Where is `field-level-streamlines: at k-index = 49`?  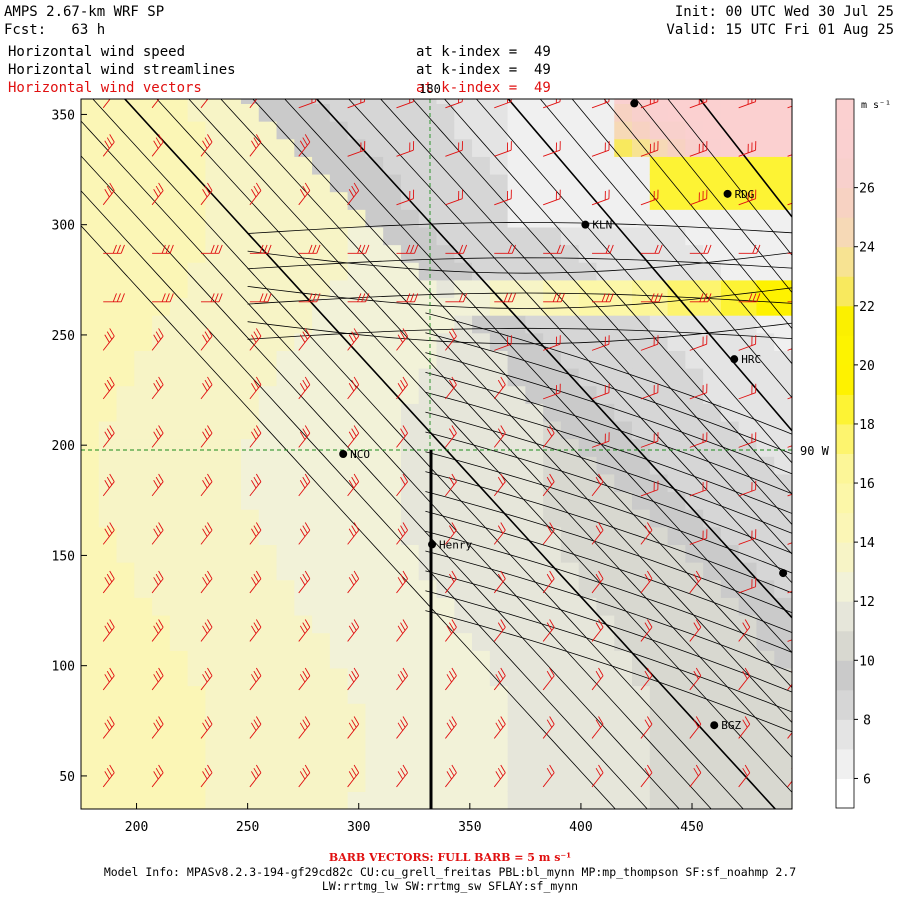 field-level-streamlines: at k-index = 49 is located at coordinates (483, 70).